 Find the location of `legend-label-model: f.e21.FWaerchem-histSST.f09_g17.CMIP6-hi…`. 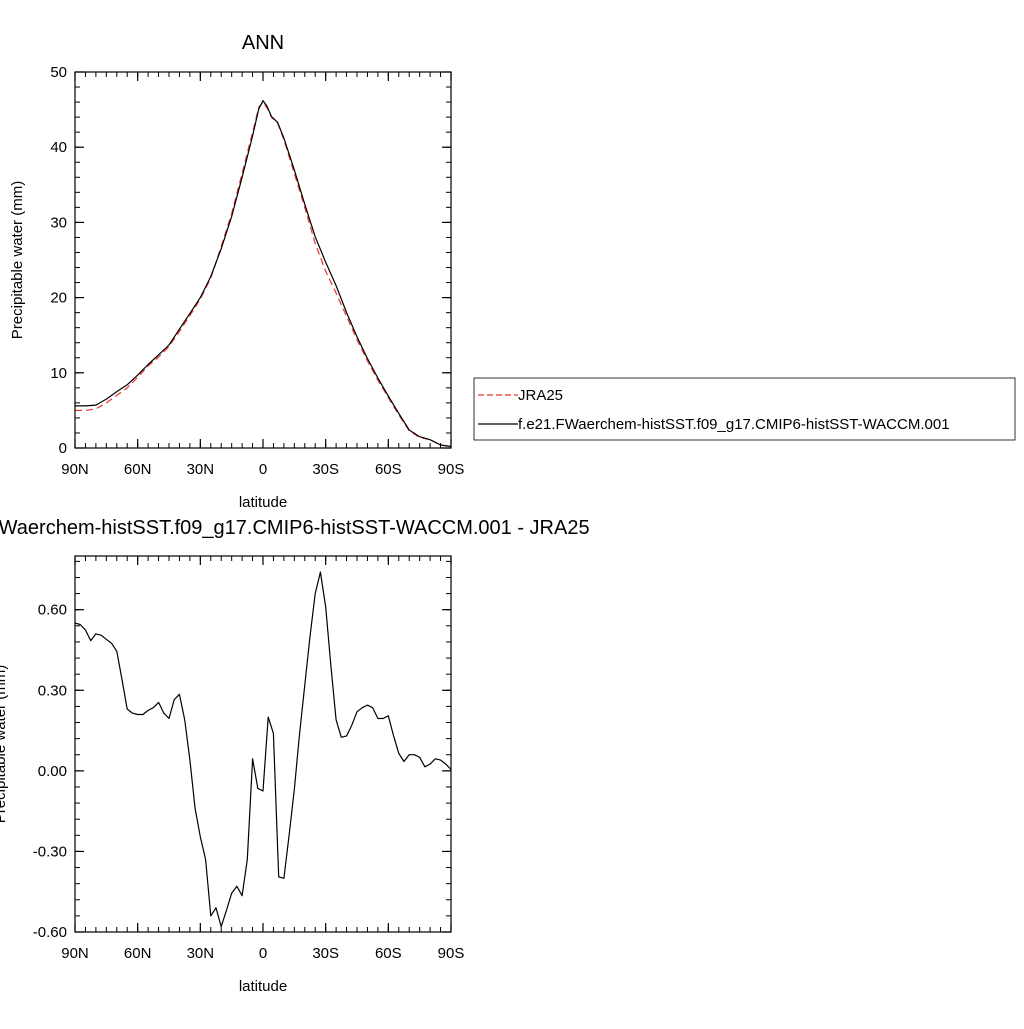

legend-label-model: f.e21.FWaerchem-histSST.f09_g17.CMIP6-hi… is located at coordinates (734, 424).